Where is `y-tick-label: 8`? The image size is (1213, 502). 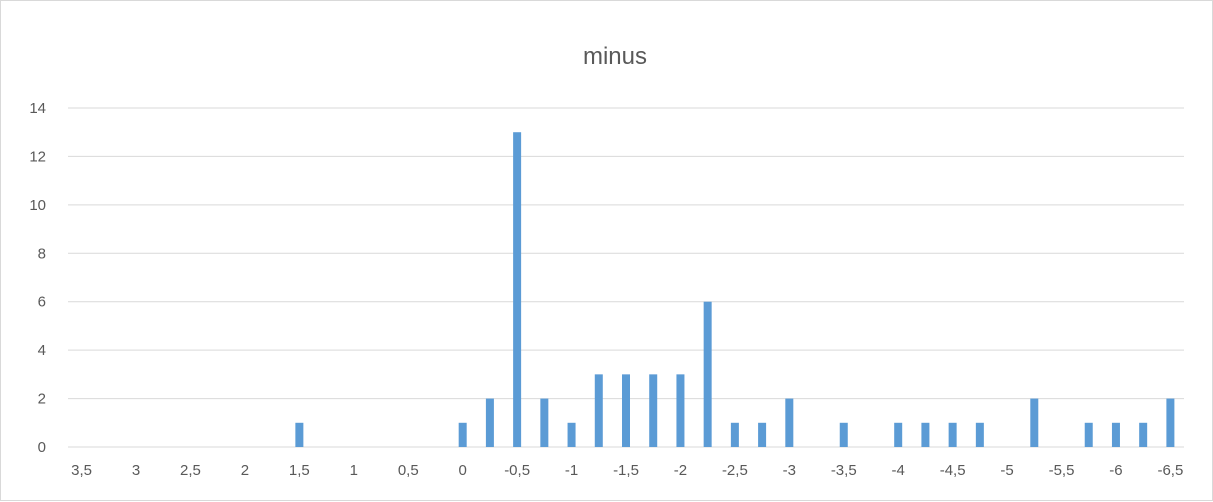
y-tick-label: 8 is located at coordinates (42, 253).